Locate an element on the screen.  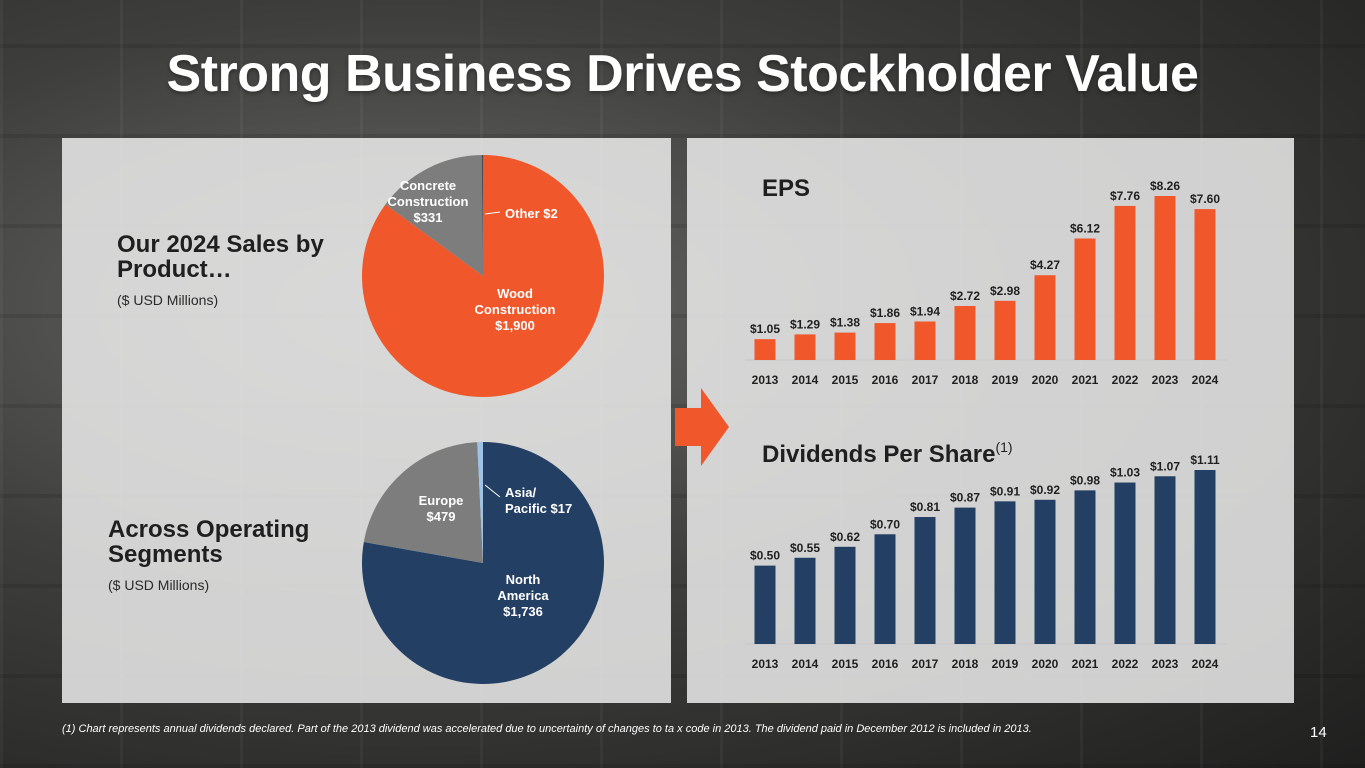
pie-label-wood-construction: Wood Construction $1,900 is located at coordinates (515, 309).